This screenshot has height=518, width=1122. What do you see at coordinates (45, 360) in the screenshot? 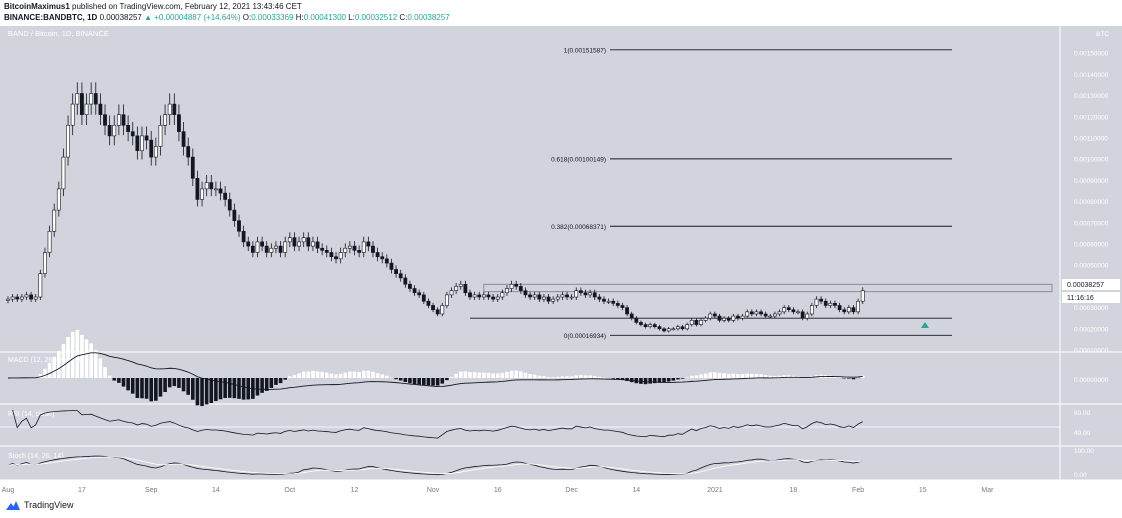
I see `macd-label: MACD (12, 26, close, 9)` at bounding box center [45, 360].